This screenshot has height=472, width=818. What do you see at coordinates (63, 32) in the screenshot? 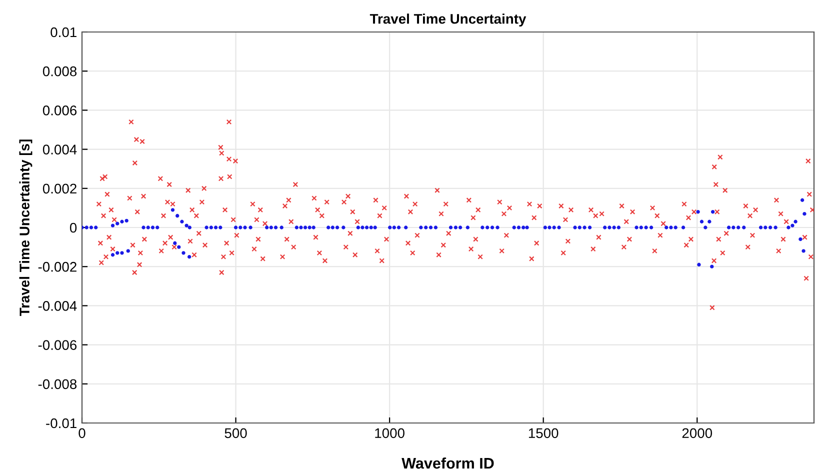
I see `y-tick-label: 0.01` at bounding box center [63, 32].